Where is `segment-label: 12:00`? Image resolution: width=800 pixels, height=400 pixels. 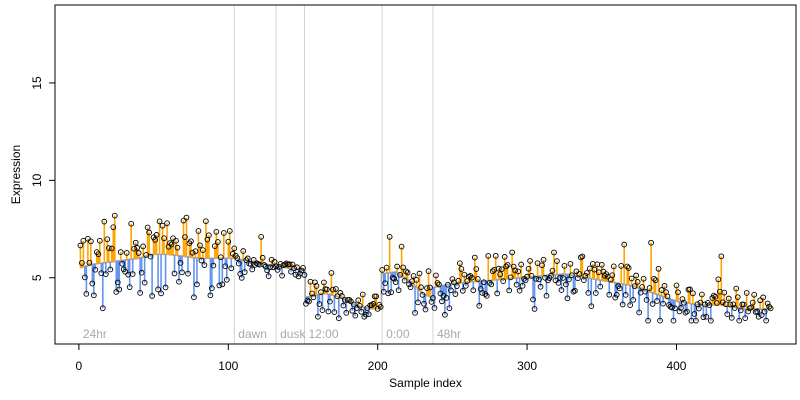
segment-label: 12:00 is located at coordinates (323, 334).